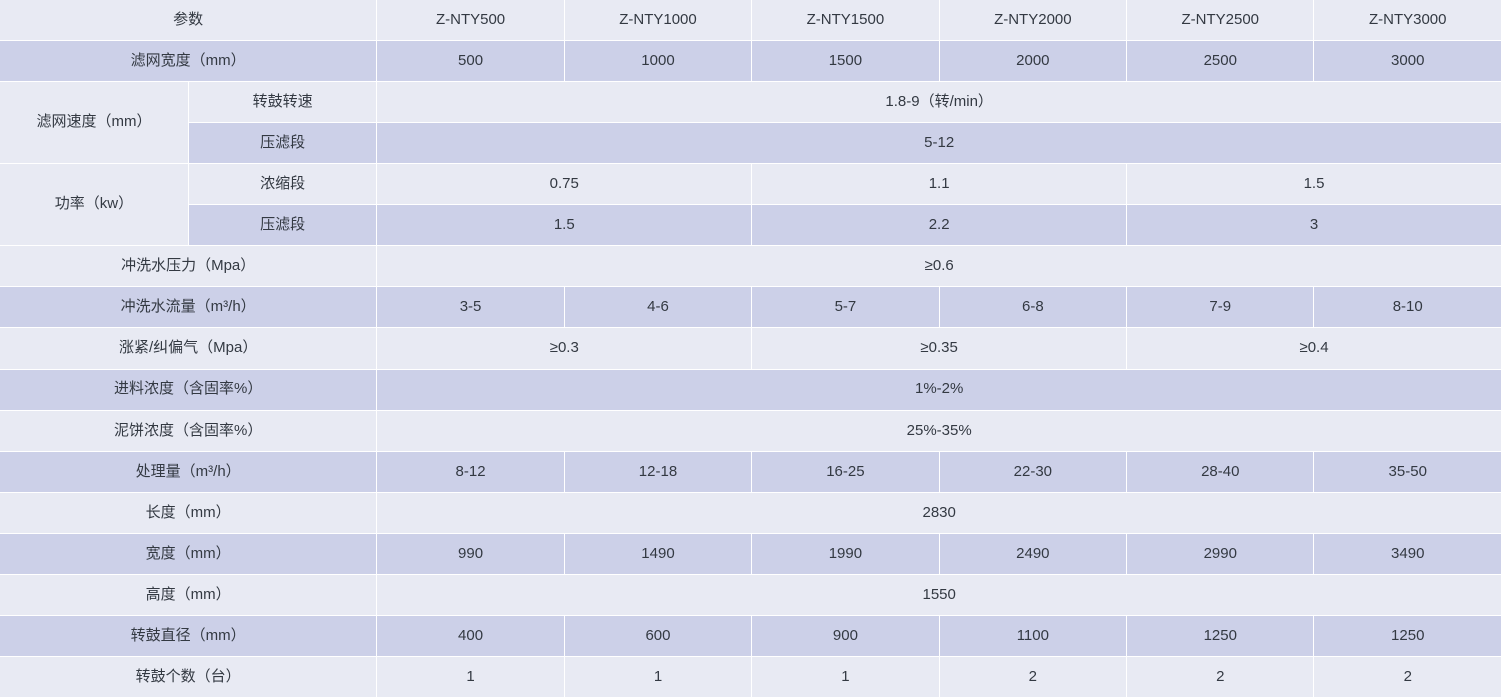 The height and width of the screenshot is (697, 1502). Describe the element at coordinates (939, 266) in the screenshot. I see `cell-wash-pressure-value: ≥0.6` at that location.